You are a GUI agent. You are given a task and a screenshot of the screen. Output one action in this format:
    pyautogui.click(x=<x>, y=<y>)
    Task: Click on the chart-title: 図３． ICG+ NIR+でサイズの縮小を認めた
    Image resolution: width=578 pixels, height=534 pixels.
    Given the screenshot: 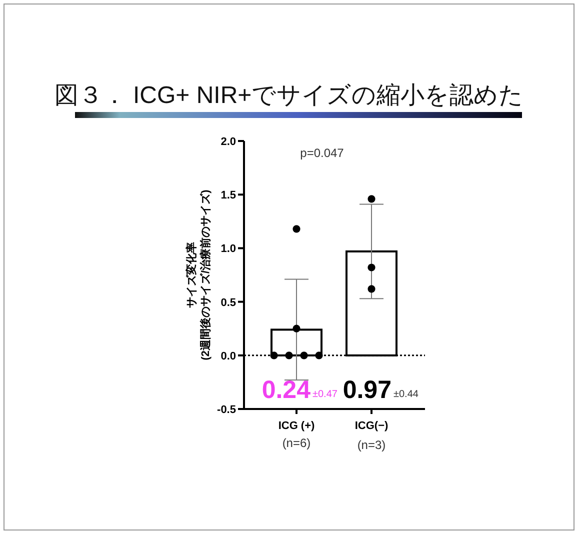 What is the action you would take?
    pyautogui.click(x=289, y=95)
    